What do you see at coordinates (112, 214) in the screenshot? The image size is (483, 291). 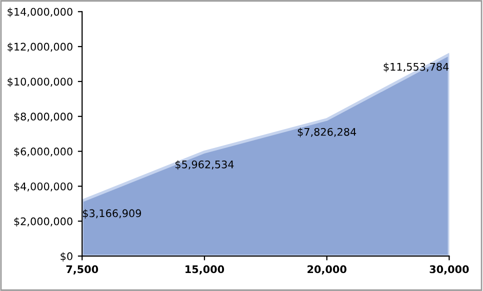 I see `data-label: $3,166,909` at bounding box center [112, 214].